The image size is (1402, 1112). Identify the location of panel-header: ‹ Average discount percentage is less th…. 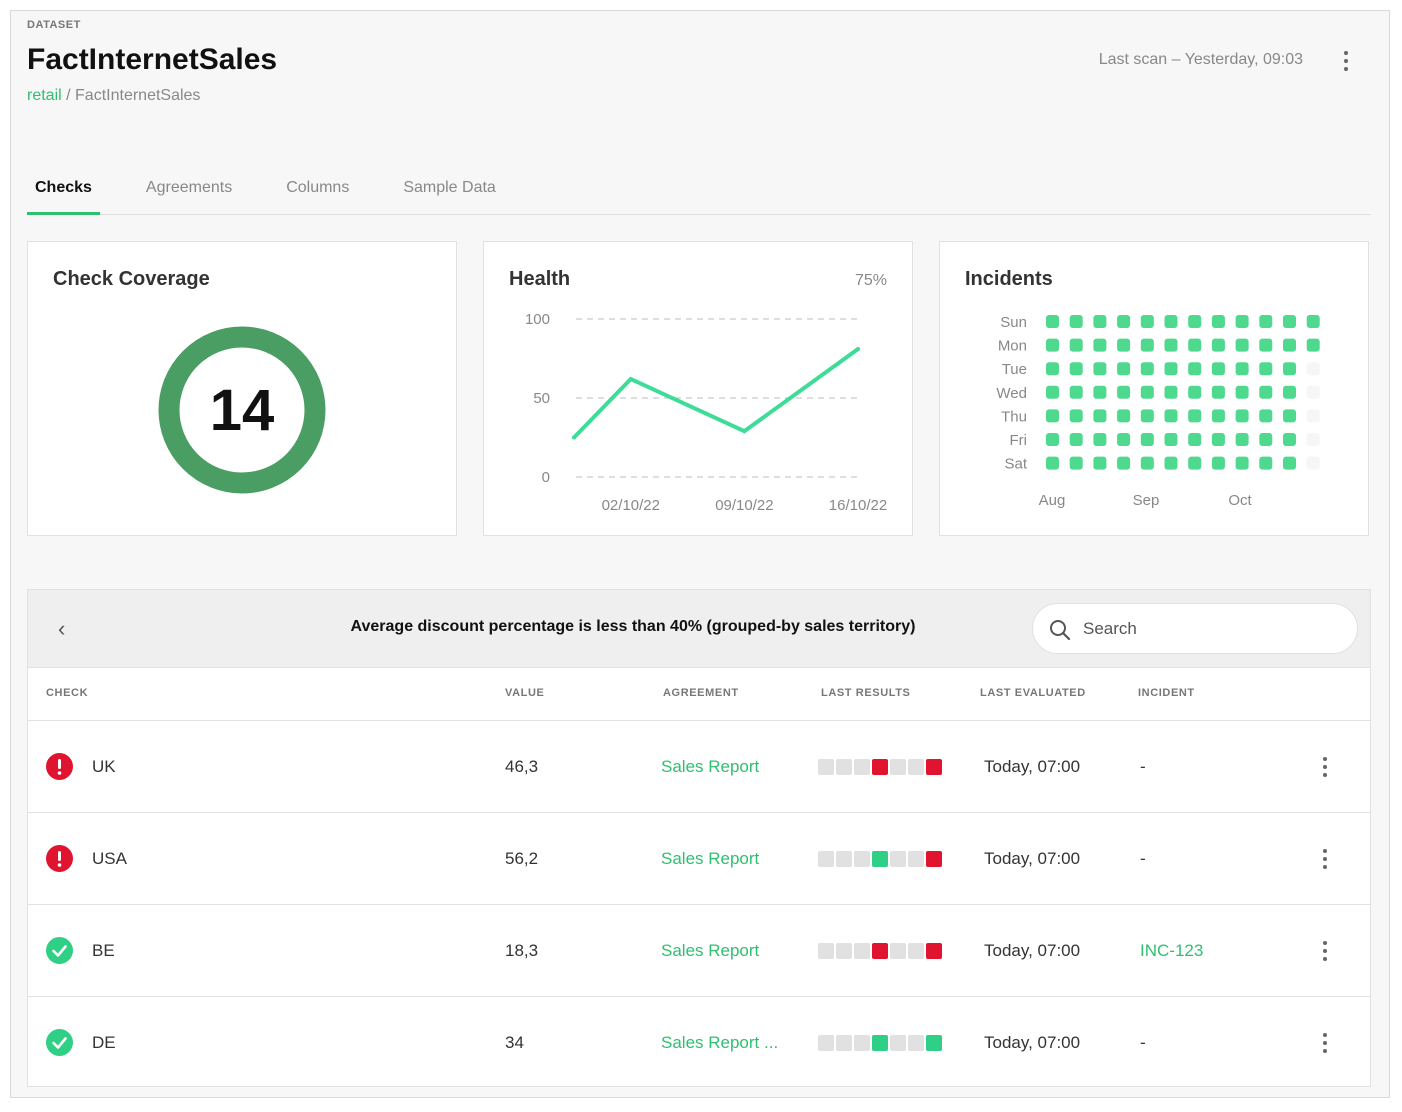
(699, 629).